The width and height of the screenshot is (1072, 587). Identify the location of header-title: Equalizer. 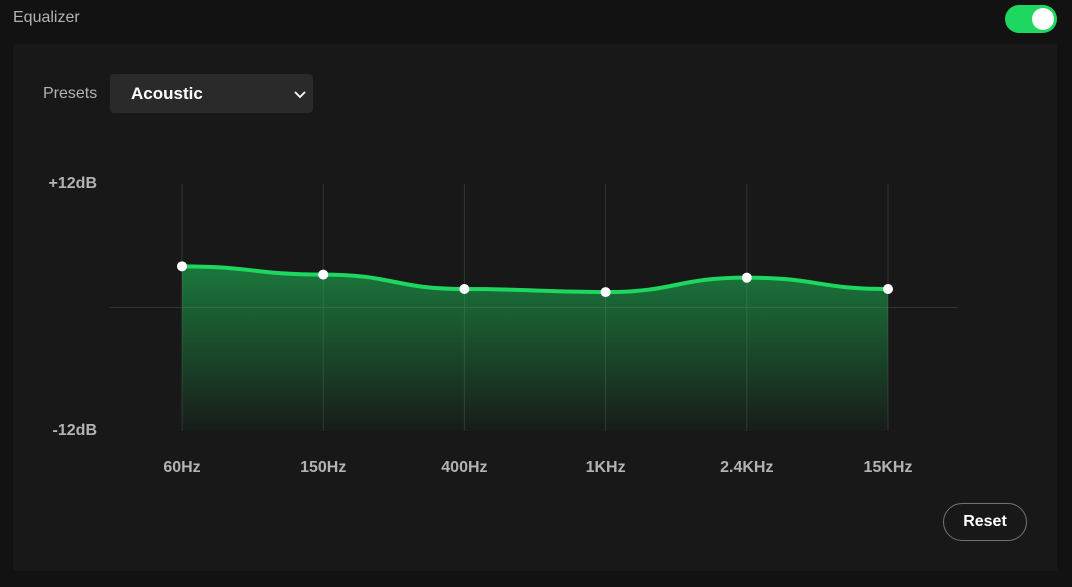
(46, 17).